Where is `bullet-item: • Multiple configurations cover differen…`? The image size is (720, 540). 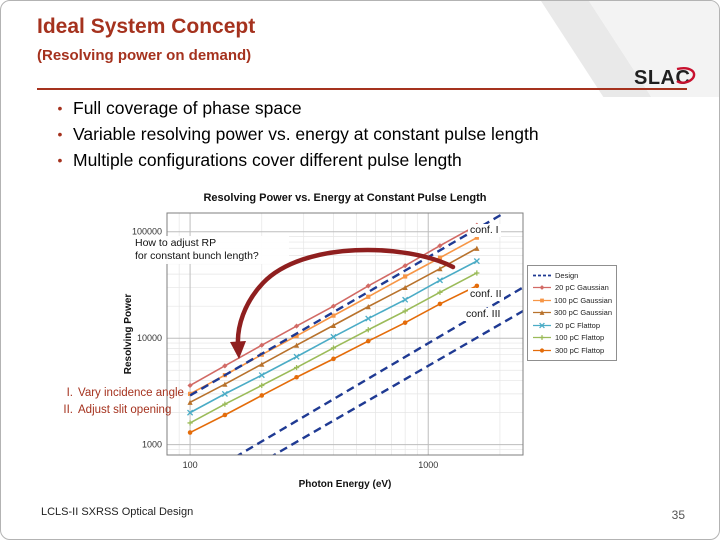 bullet-item: • Multiple configurations cover differen… is located at coordinates (372, 160).